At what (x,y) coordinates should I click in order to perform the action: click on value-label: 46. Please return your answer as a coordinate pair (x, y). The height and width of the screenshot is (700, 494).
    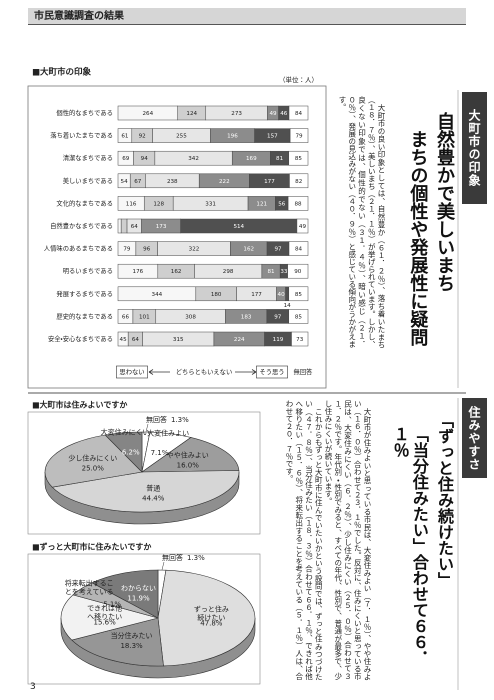
    Looking at the image, I should click on (284, 114).